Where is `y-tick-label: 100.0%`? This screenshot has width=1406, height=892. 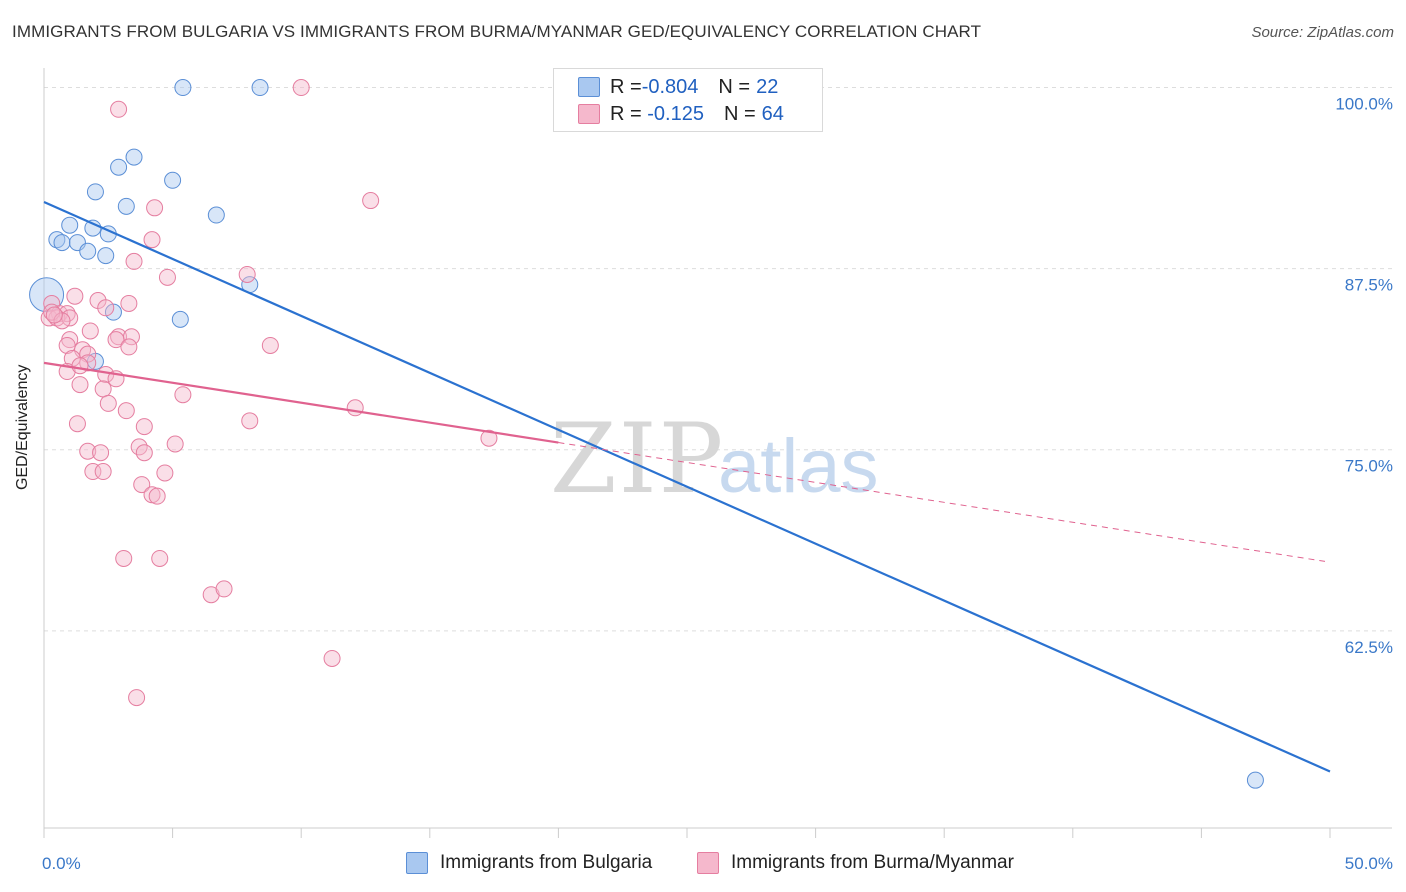
y-tick-label: 100.0% is located at coordinates (1364, 103).